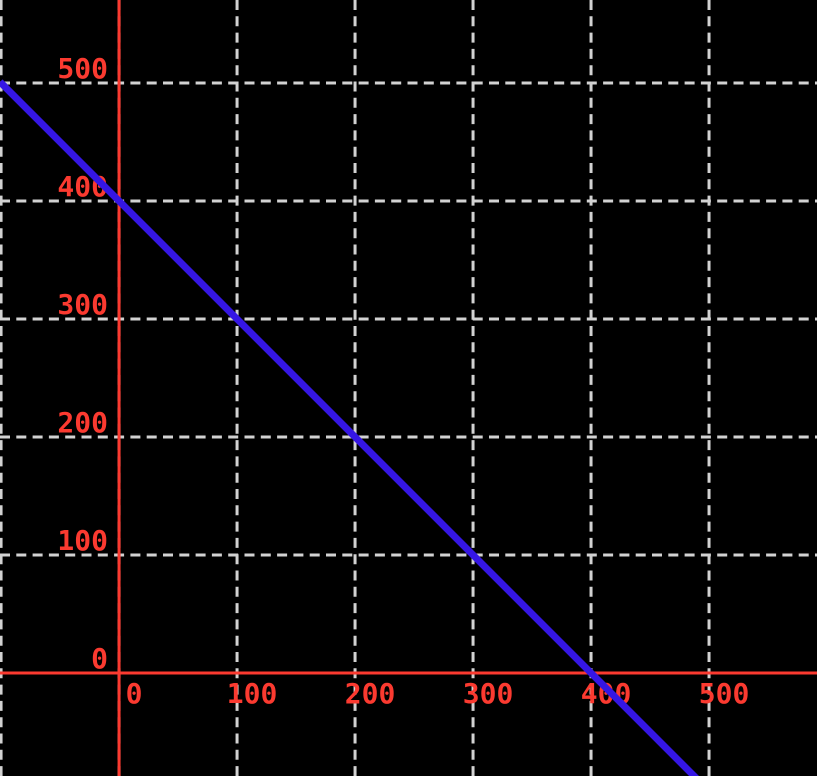  I want to click on x-tick-label: 200, so click(370, 693).